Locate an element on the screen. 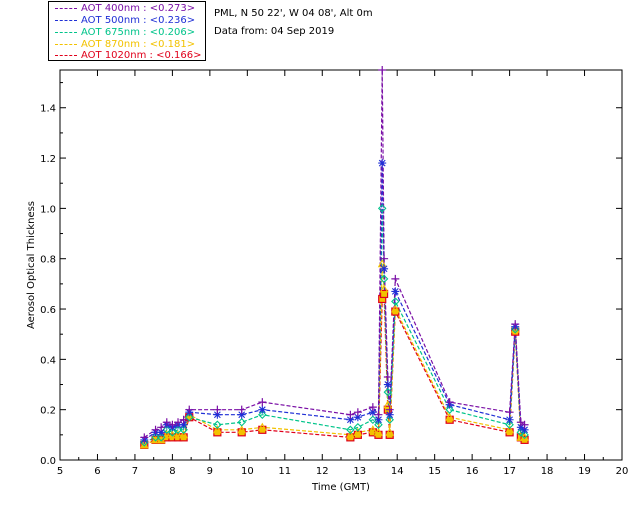 This screenshot has height=512, width=640. legend-item-1020nm: AOT 1020nm : <0.166> is located at coordinates (125, 56).